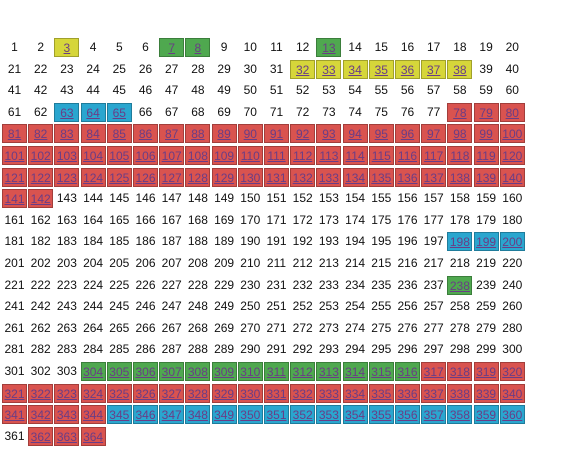  Describe the element at coordinates (434, 155) in the screenshot. I see `highlighted-cell: 117` at that location.